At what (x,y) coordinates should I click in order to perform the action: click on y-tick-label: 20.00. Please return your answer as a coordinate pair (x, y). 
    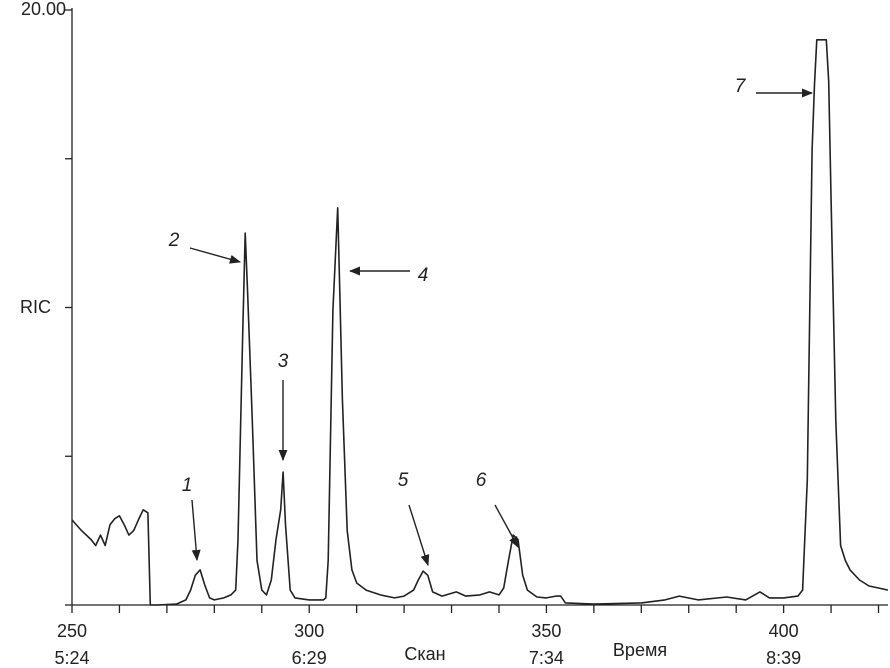
    Looking at the image, I should click on (43, 9).